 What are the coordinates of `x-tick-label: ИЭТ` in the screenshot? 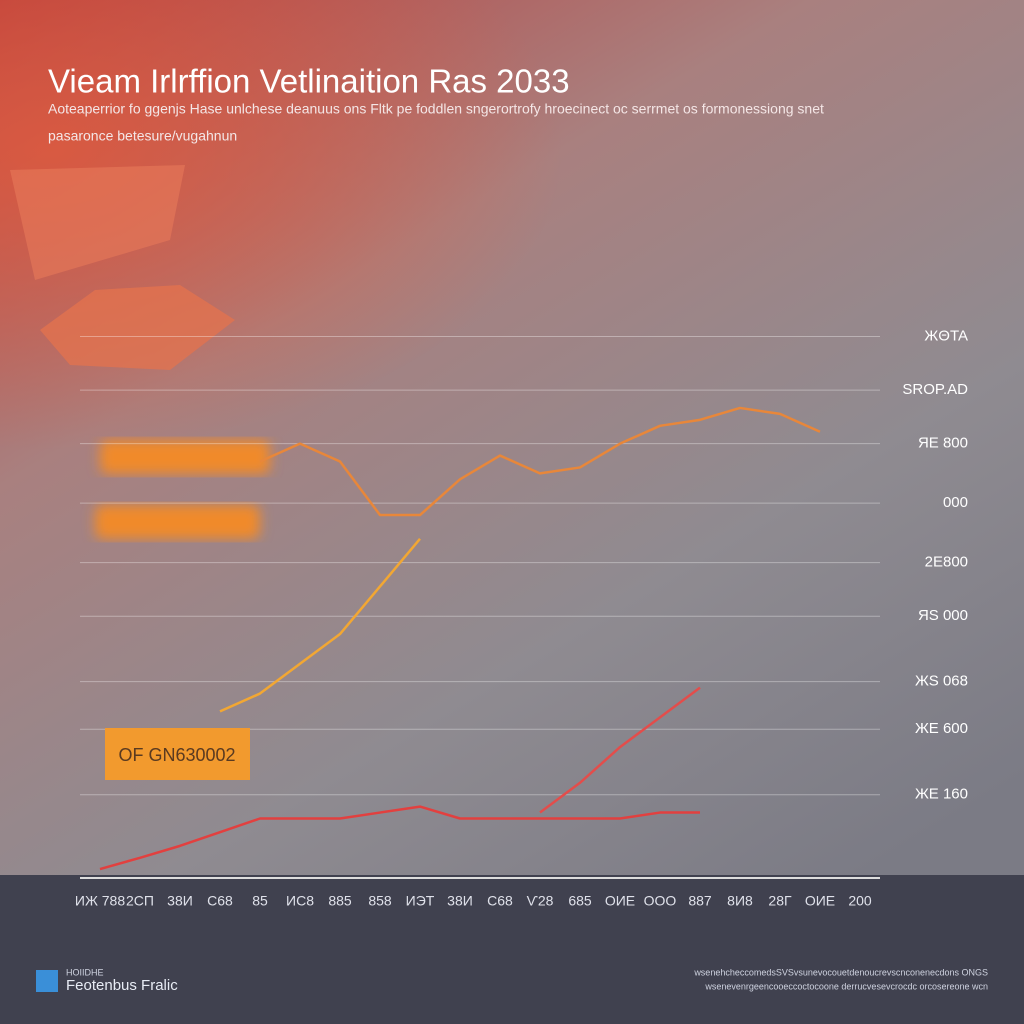 It's located at (420, 901).